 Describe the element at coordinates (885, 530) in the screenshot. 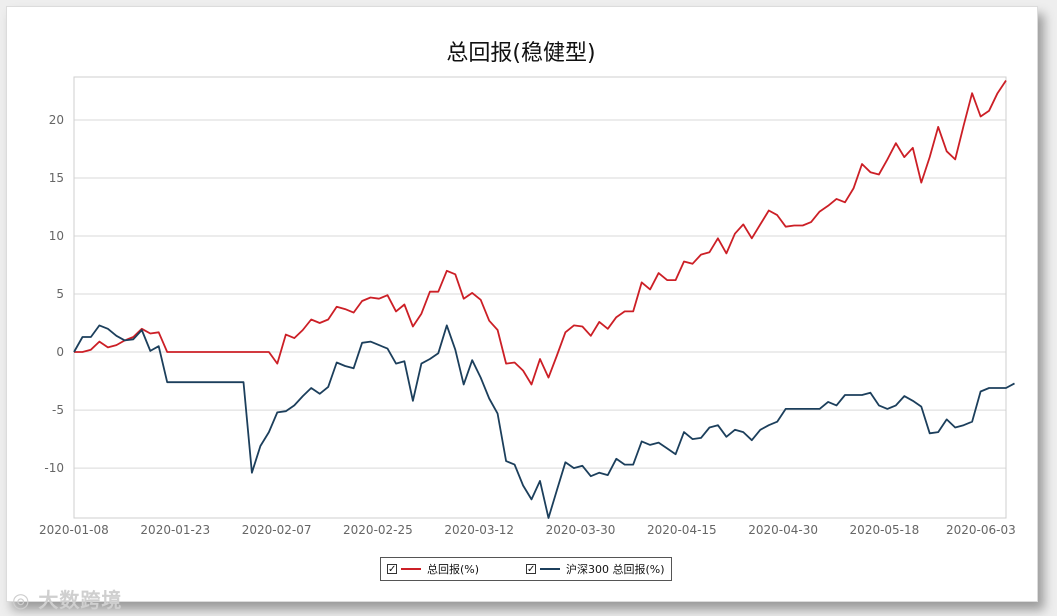

I see `x-tick-label: 2020-05-18` at that location.